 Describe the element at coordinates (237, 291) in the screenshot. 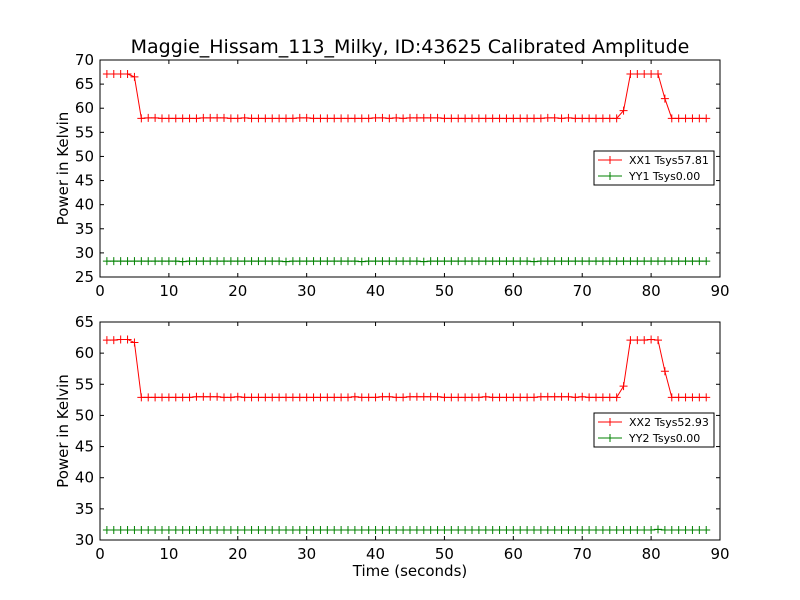

I see `x-tick-label: 20` at that location.